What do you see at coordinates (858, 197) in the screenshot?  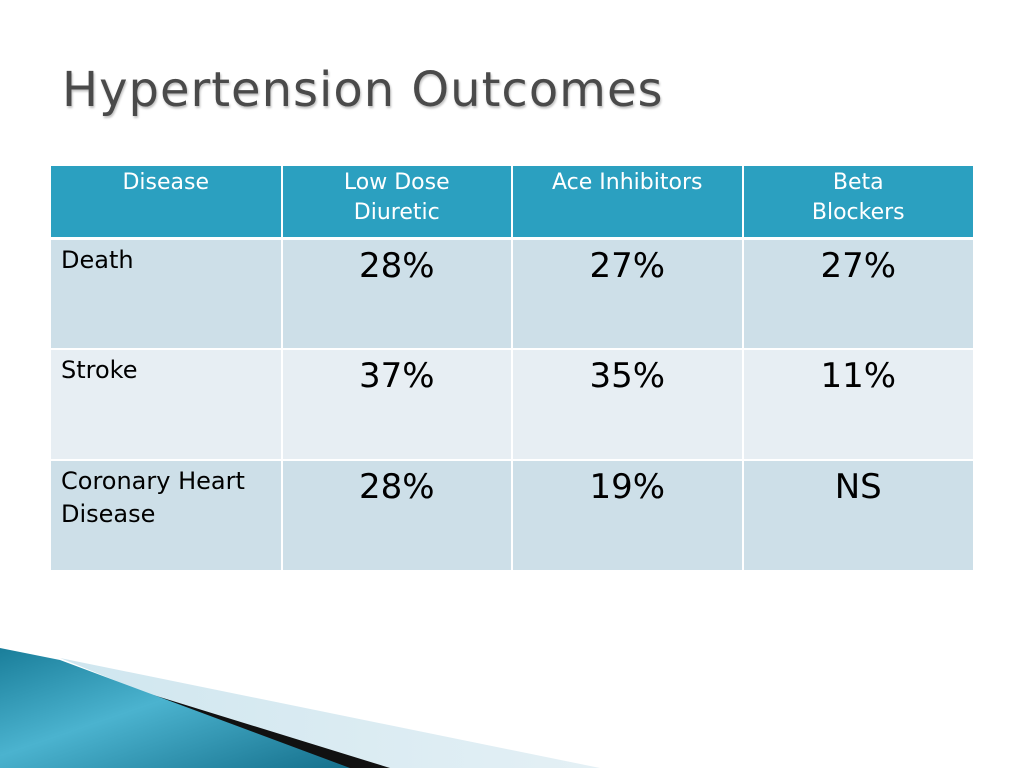 I see `header-label: Beta Blockers` at bounding box center [858, 197].